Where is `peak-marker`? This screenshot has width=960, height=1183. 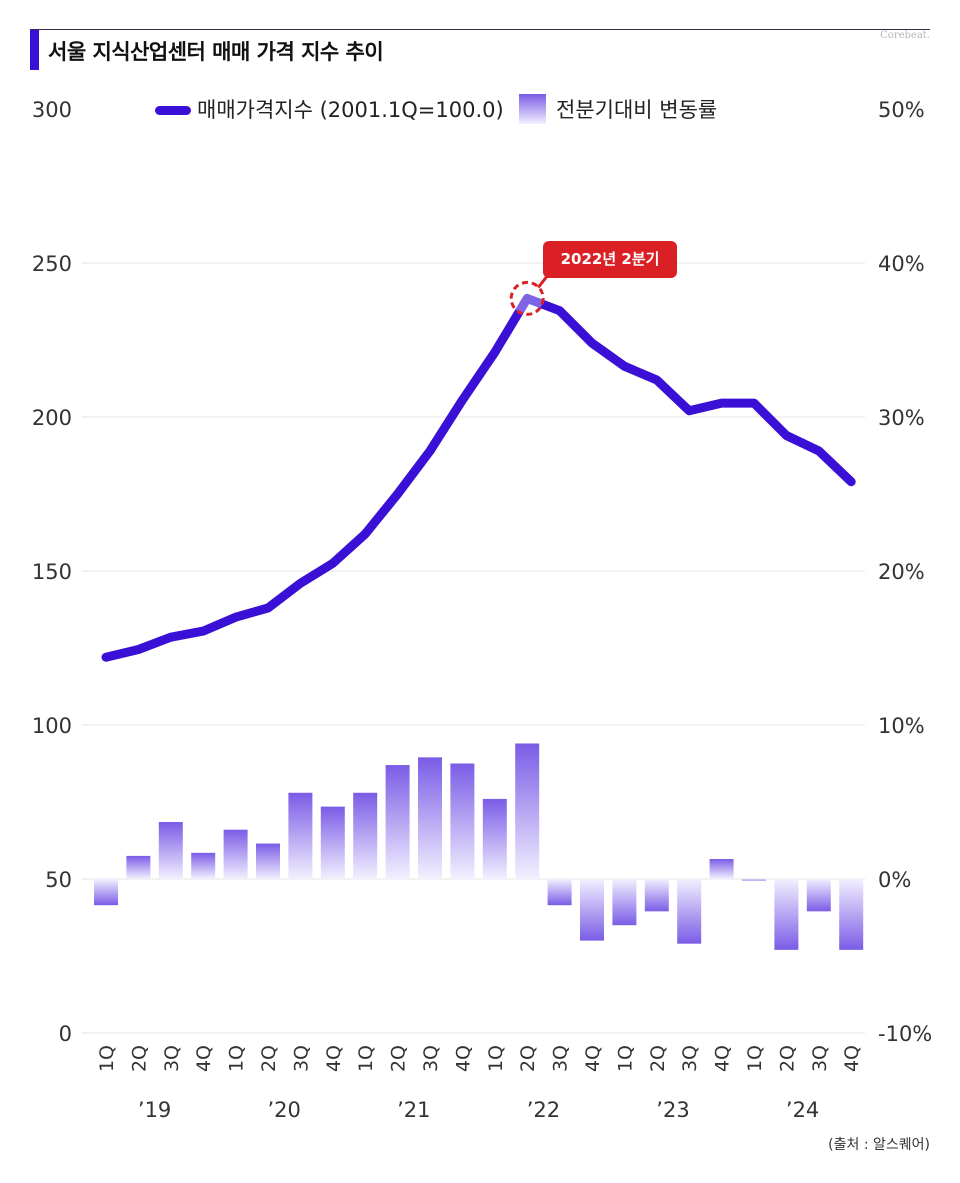 peak-marker is located at coordinates (527, 298).